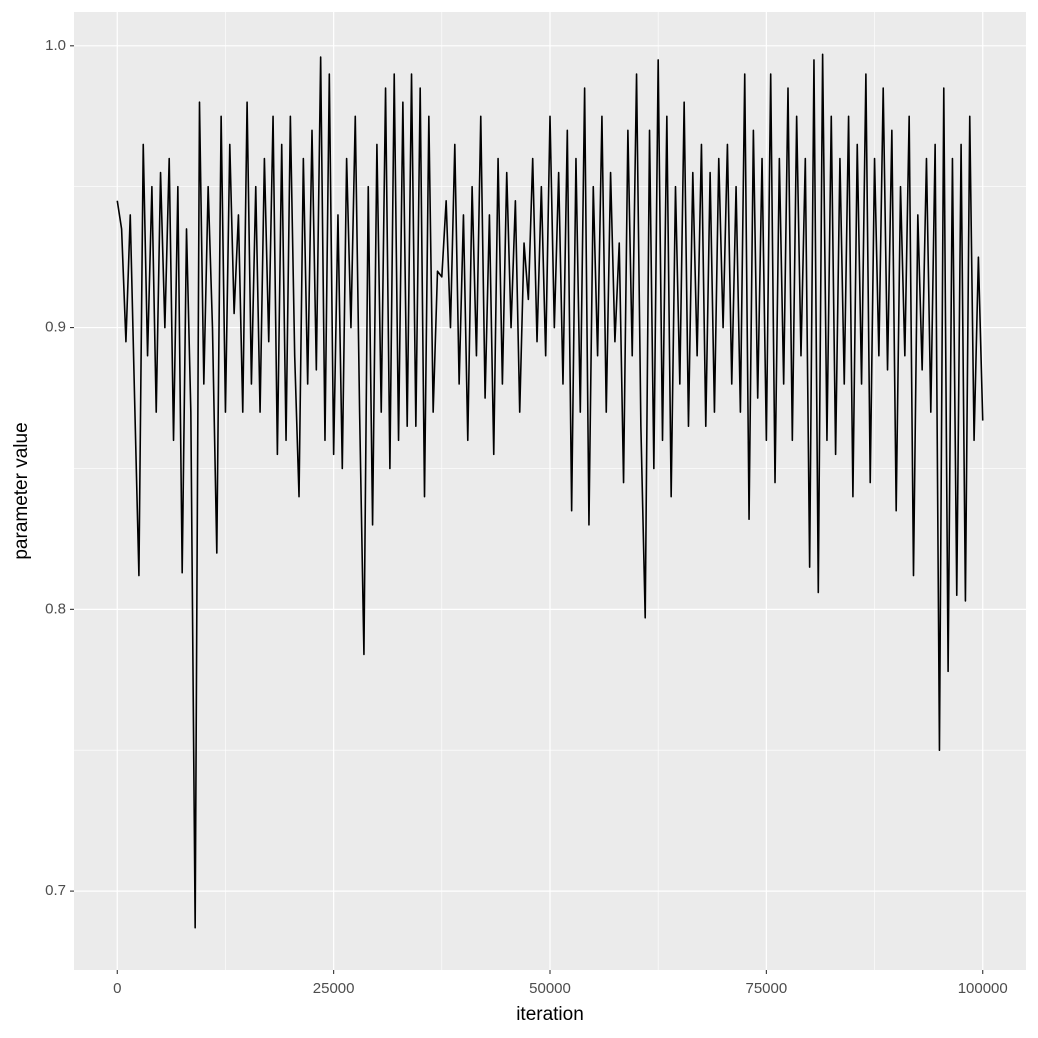  What do you see at coordinates (983, 988) in the screenshot?
I see `x-tick-label: 100000` at bounding box center [983, 988].